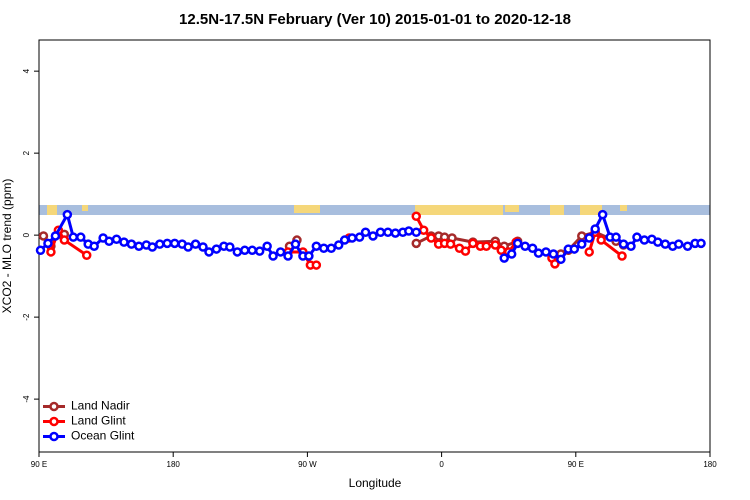 The image size is (750, 500). What do you see at coordinates (26, 234) in the screenshot?
I see `y-tick-label: 0` at bounding box center [26, 234].